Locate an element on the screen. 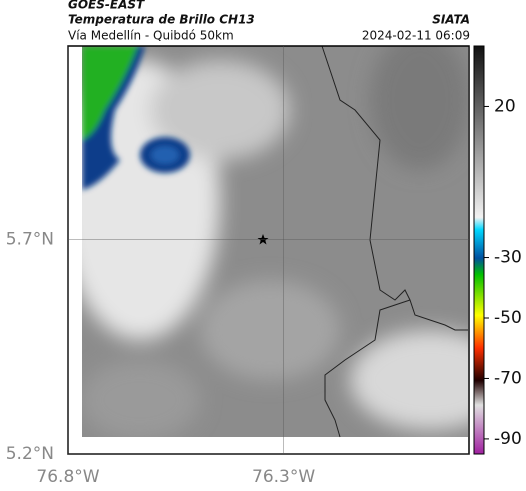 Image resolution: width=526 pixels, height=491 pixels. x-tick-label: 76.3°W is located at coordinates (283, 477).